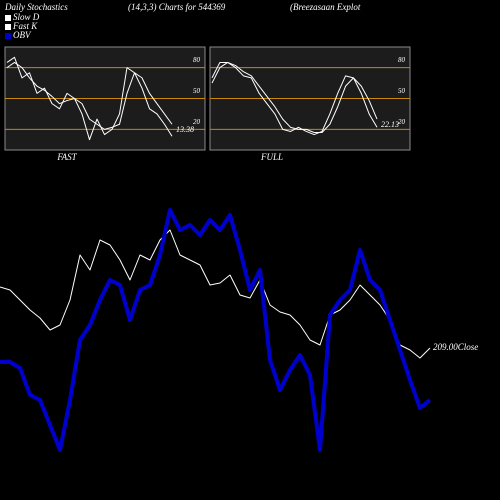 Image resolution: width=500 pixels, height=500 pixels. I want to click on legend-label: Fast K, so click(25, 26).